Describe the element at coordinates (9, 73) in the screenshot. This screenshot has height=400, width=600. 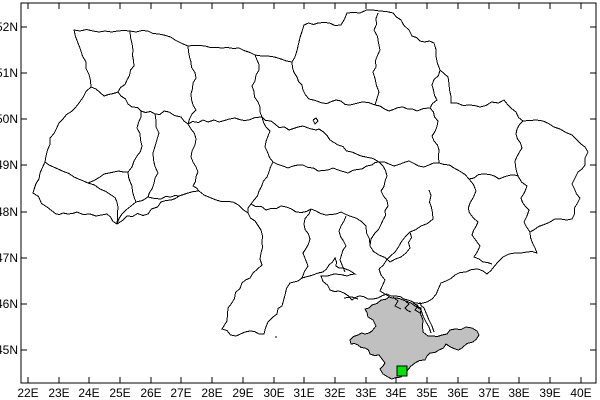
I see `y-axis-tick-label: 51N` at that location.